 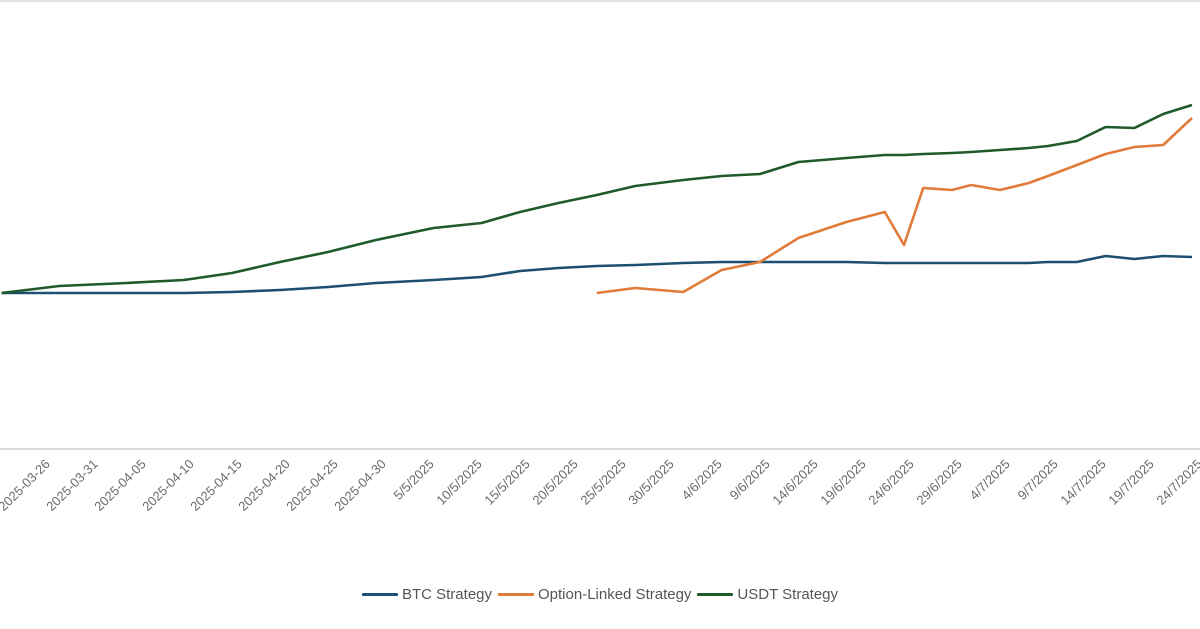 What do you see at coordinates (990, 479) in the screenshot?
I see `x-tick-label: 4/7/2025` at bounding box center [990, 479].